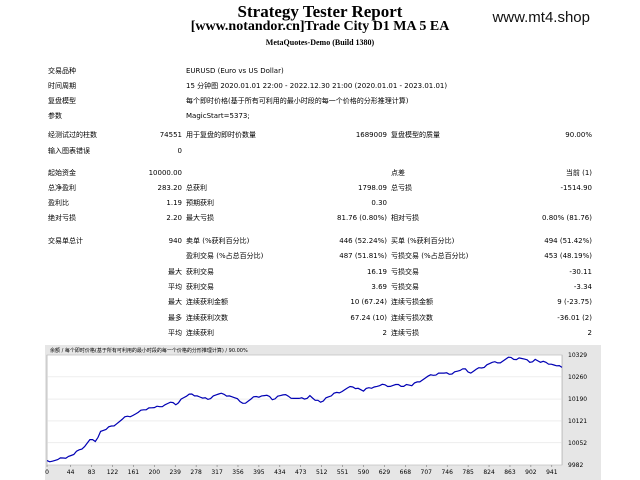 This screenshot has width=640, height=480. What do you see at coordinates (47, 472) in the screenshot?
I see `x-tick-label: 0` at bounding box center [47, 472].